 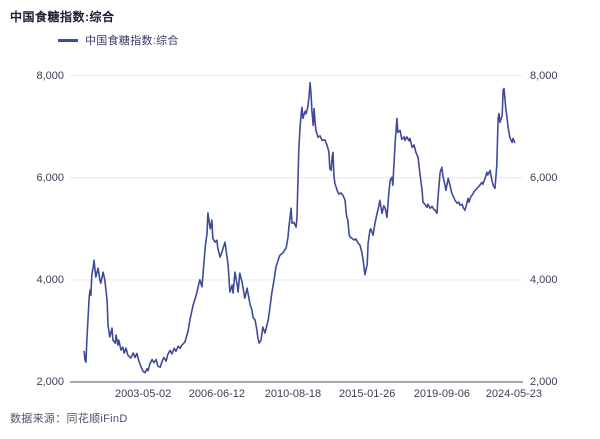 I want to click on y-tick-label-left: 2,000, so click(x=50, y=382).